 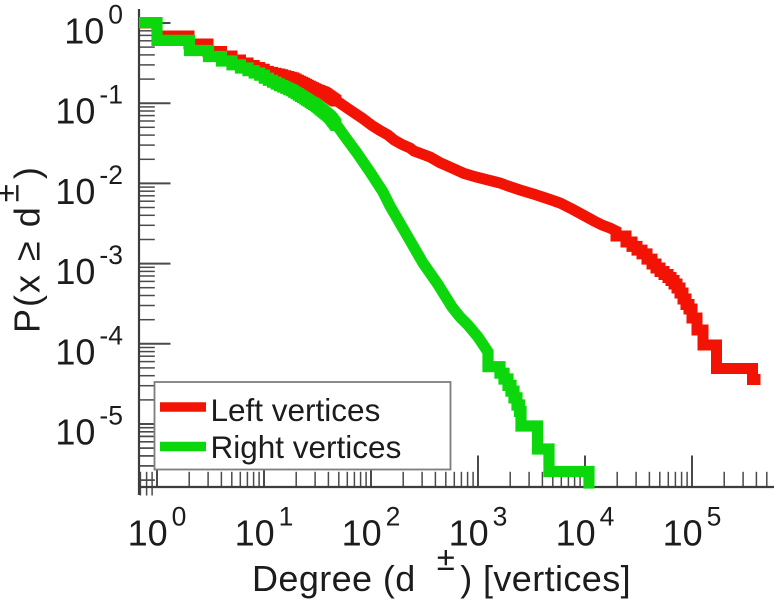 I want to click on svg-text:103: 10 3, so click(x=478, y=528).